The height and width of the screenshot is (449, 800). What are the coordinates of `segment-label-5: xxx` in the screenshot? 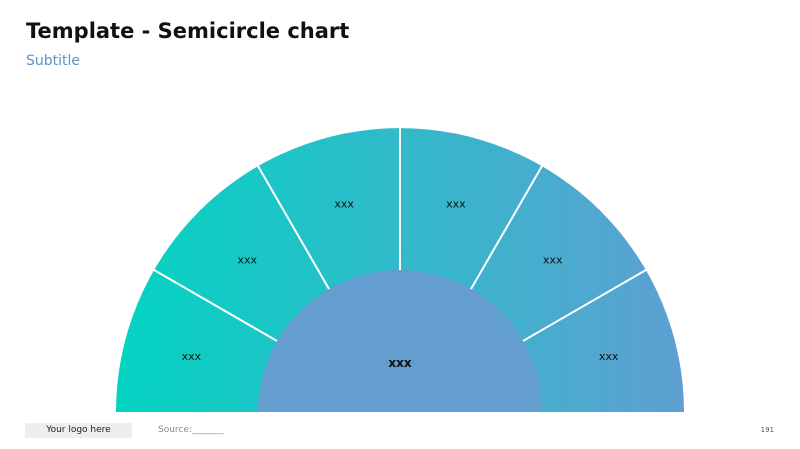 It's located at (553, 259).